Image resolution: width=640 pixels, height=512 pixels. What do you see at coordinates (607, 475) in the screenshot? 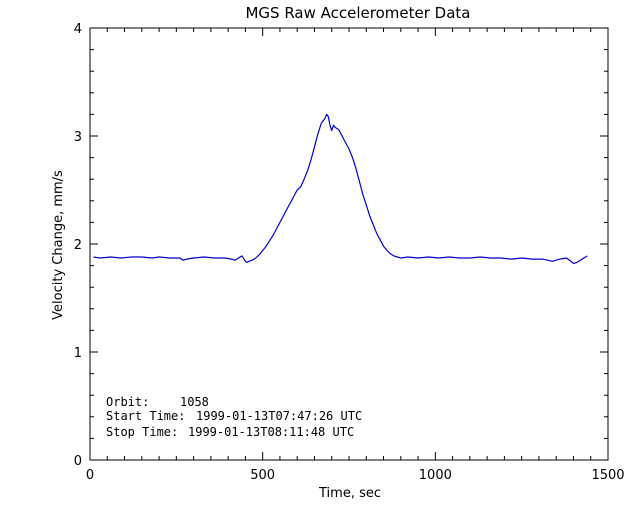
I see `x-tick-label: 1500` at bounding box center [607, 475].